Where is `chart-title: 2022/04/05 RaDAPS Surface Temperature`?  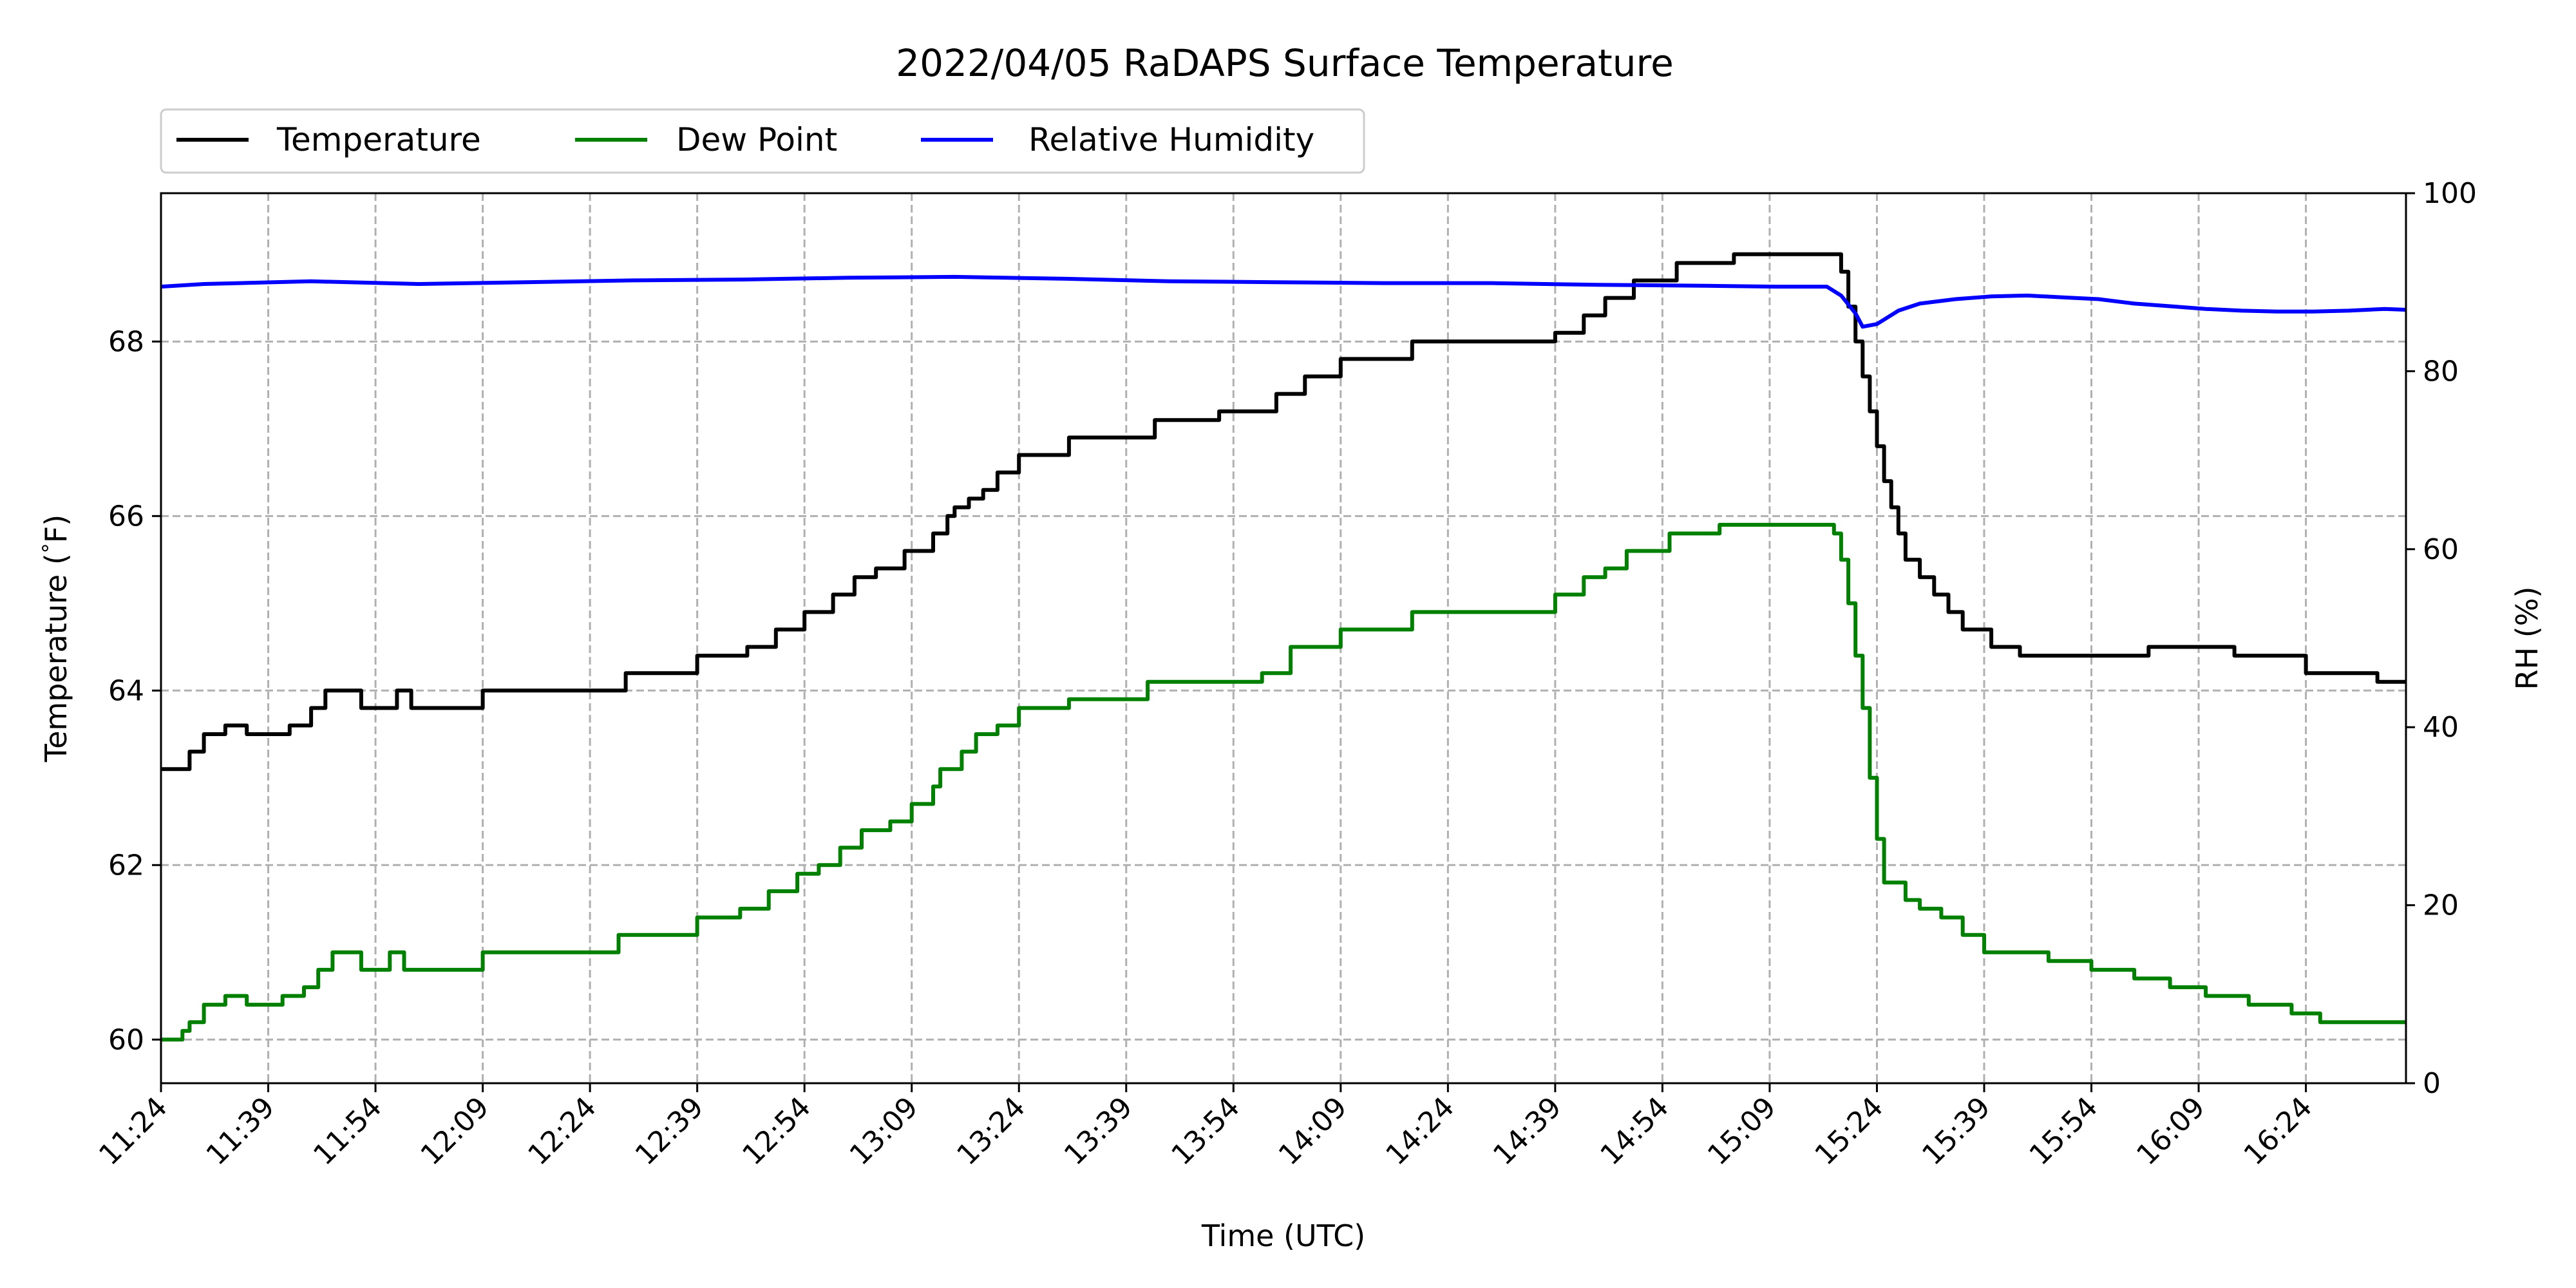
chart-title: 2022/04/05 RaDAPS Surface Temperature is located at coordinates (1285, 63).